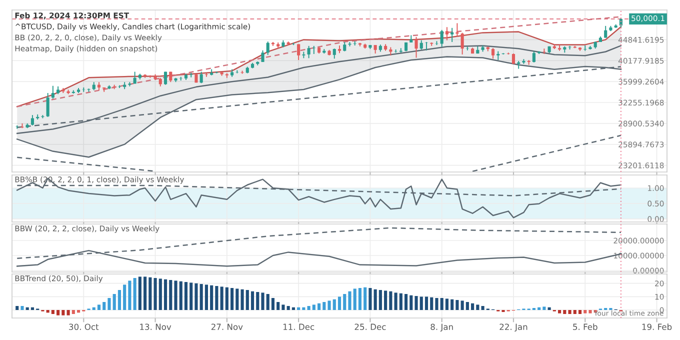 The height and width of the screenshot is (340, 680). What do you see at coordinates (585, 327) in the screenshot?
I see `x-tick-label: 5. Feb` at bounding box center [585, 327].